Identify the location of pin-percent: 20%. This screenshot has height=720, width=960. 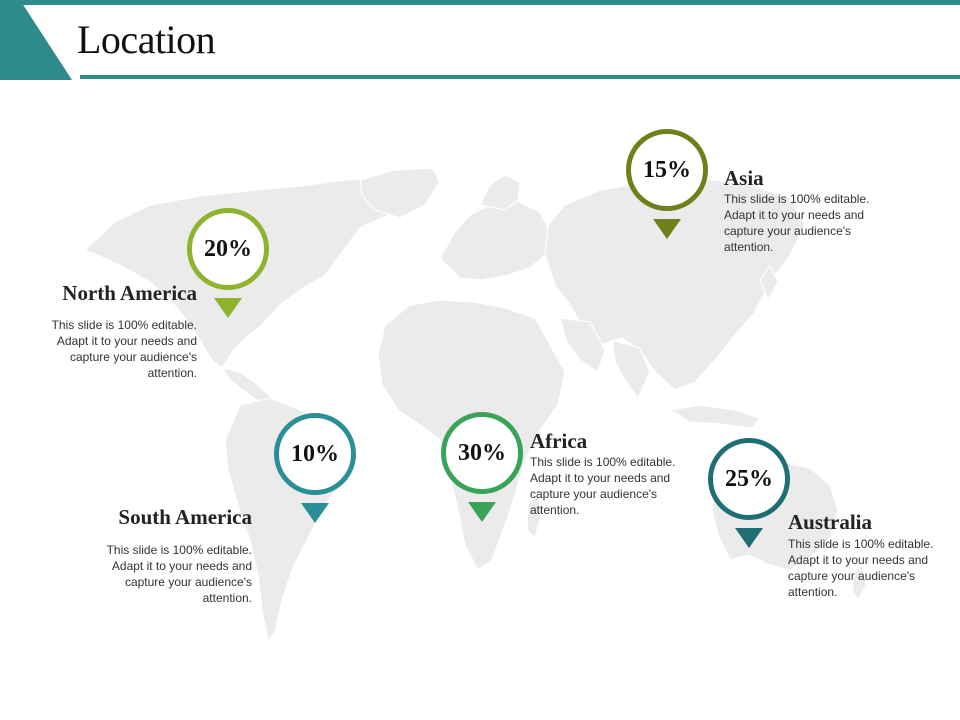
(228, 249).